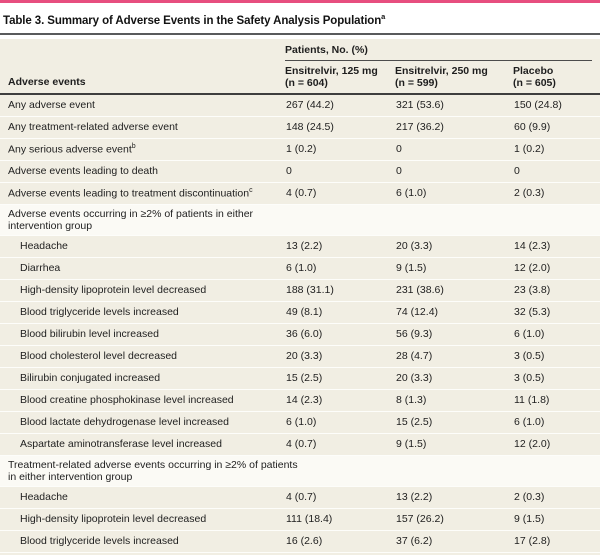 This screenshot has width=600, height=555. I want to click on value-cell: 11 (1.8), so click(556, 400).